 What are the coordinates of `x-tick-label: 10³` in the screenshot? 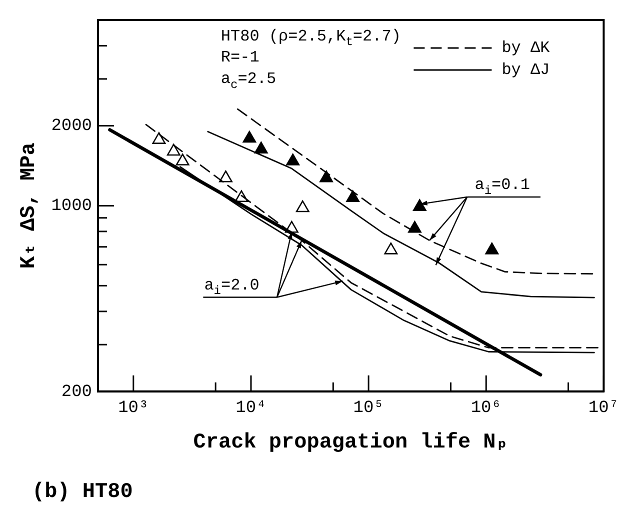 It's located at (133, 408).